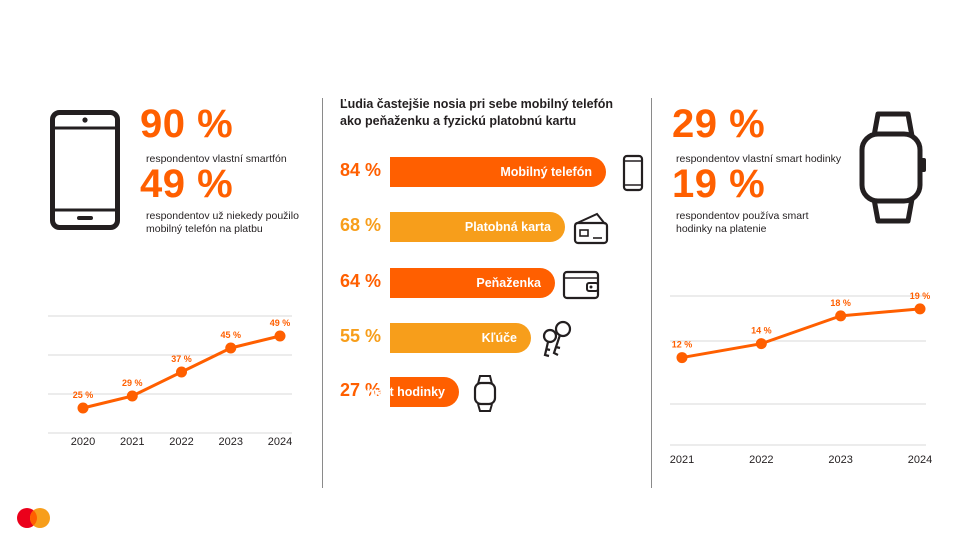 Image resolution: width=976 pixels, height=549 pixels. What do you see at coordinates (719, 184) in the screenshot?
I see `smartwatch-payment-percent: 19 %` at bounding box center [719, 184].